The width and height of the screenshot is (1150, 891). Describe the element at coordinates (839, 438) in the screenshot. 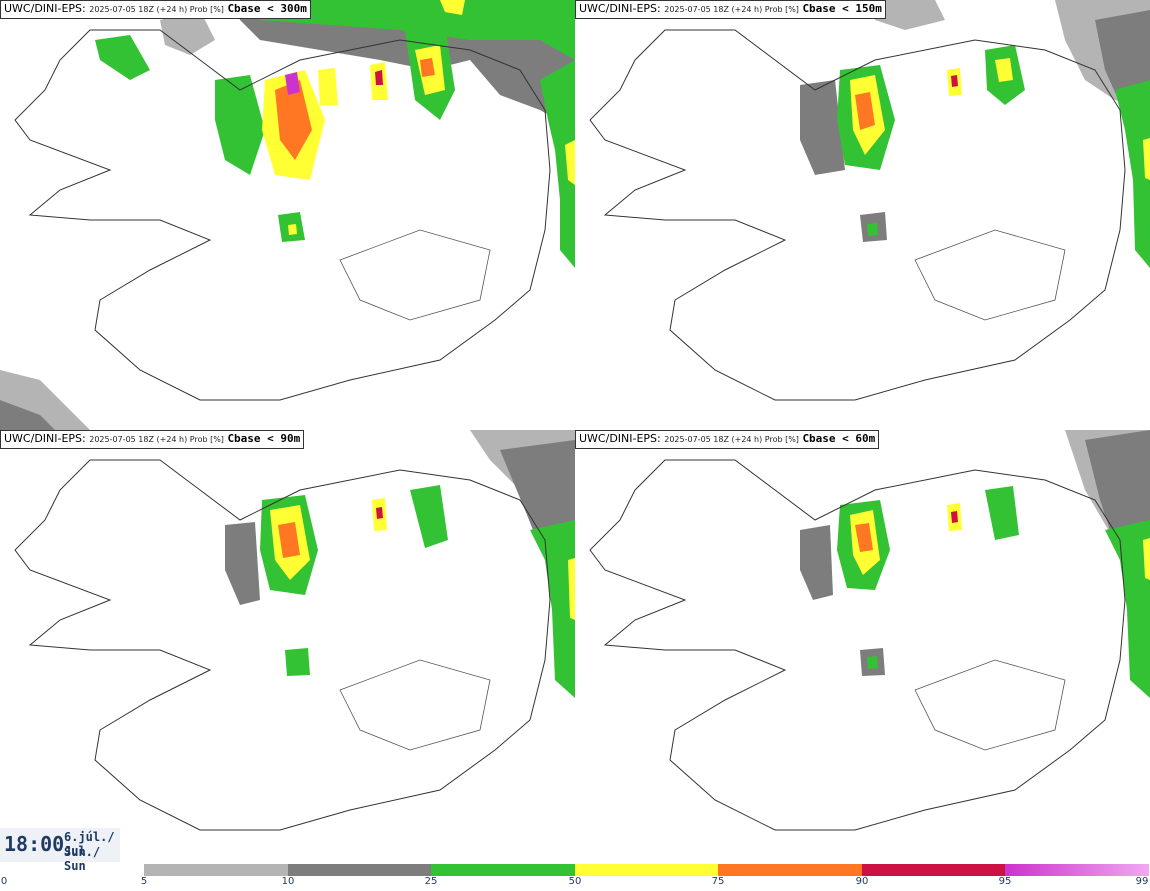

I see `variable-label: Cbase < 60m` at that location.